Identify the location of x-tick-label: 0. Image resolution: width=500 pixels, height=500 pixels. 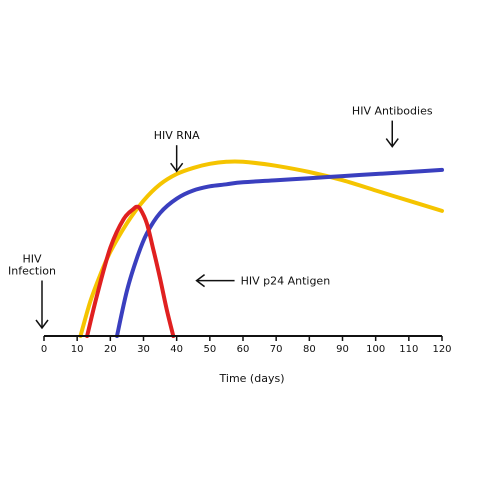
(44, 349).